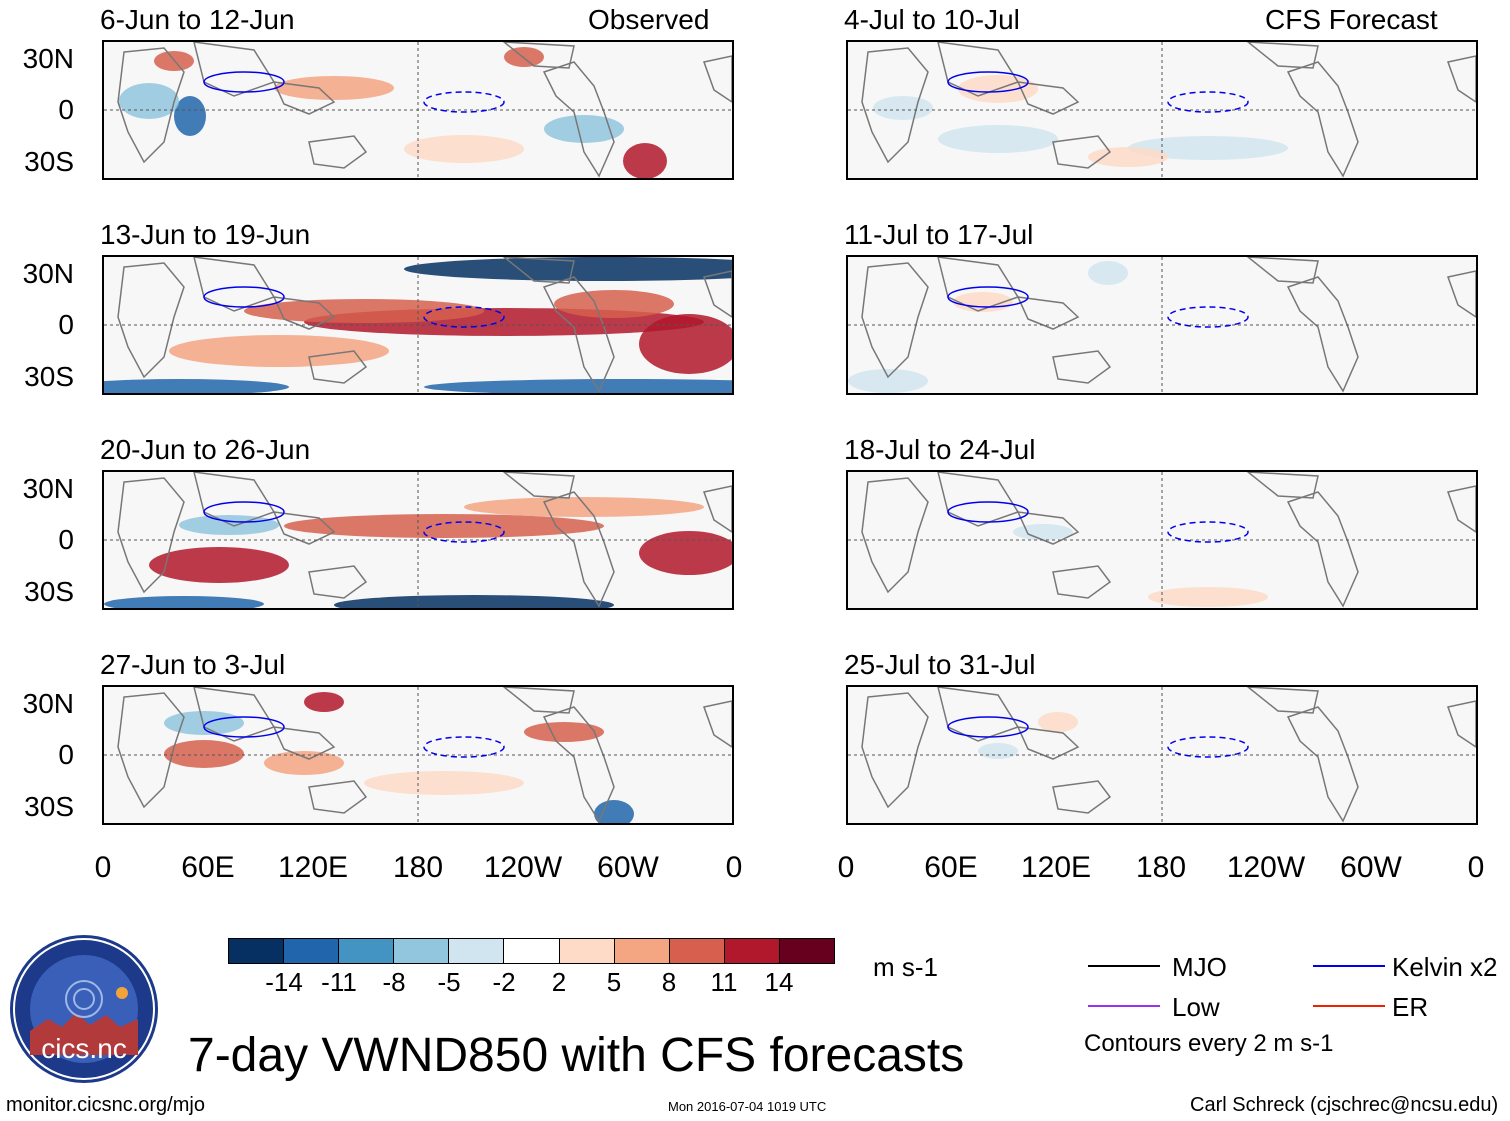  Describe the element at coordinates (84, 1048) in the screenshot. I see `logo-text: cics.nc` at that location.